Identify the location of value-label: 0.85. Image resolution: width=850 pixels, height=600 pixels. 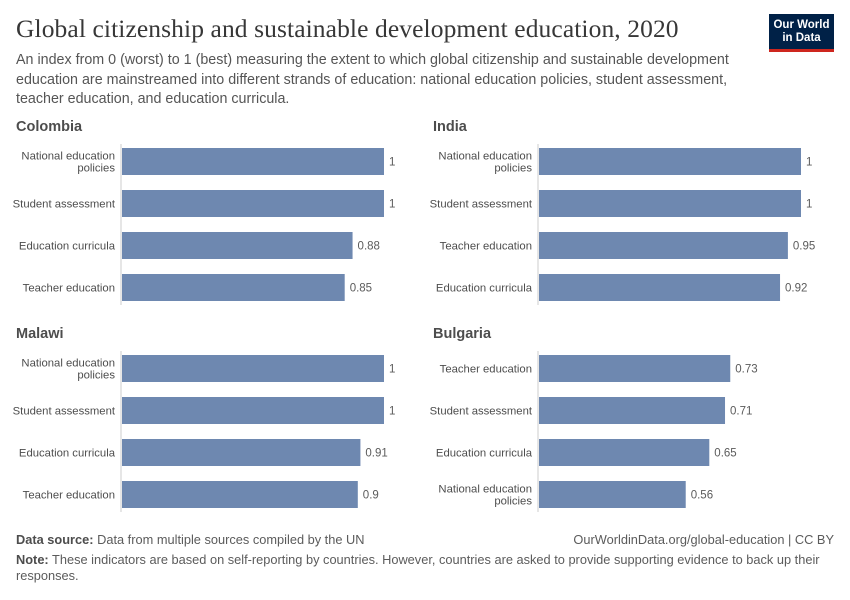
(361, 289).